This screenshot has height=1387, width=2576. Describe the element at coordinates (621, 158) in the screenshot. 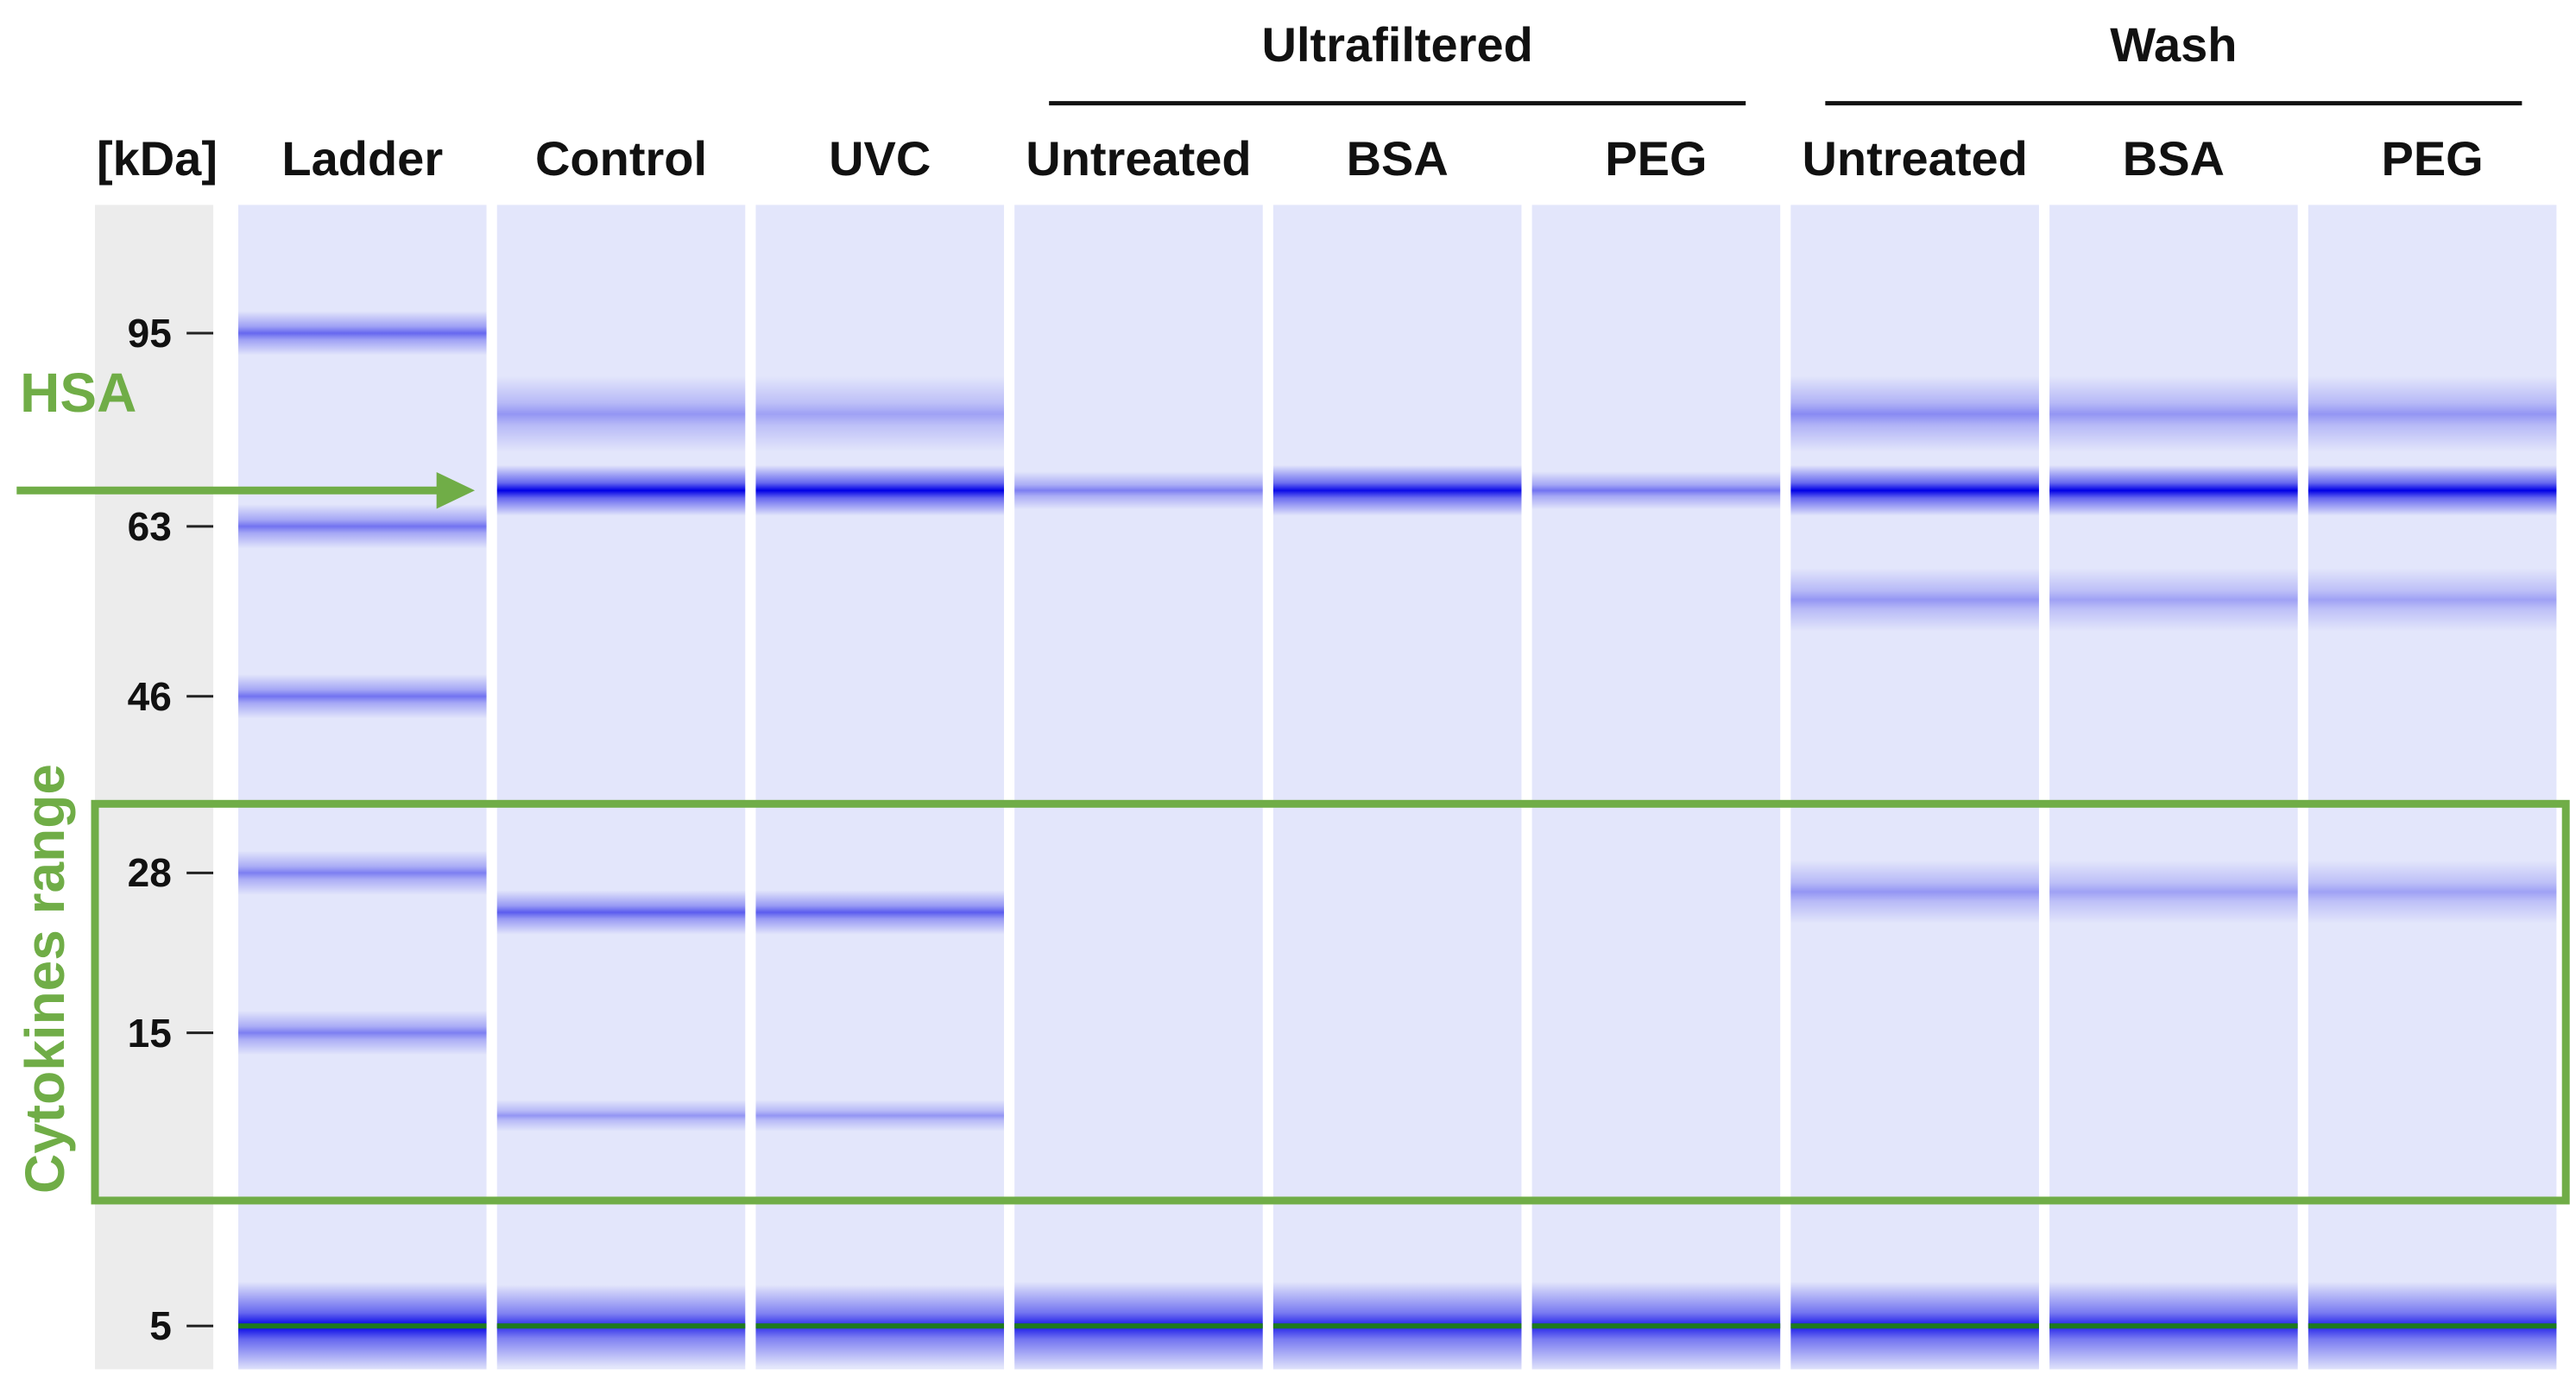

I see `lane-label-2: Control` at that location.